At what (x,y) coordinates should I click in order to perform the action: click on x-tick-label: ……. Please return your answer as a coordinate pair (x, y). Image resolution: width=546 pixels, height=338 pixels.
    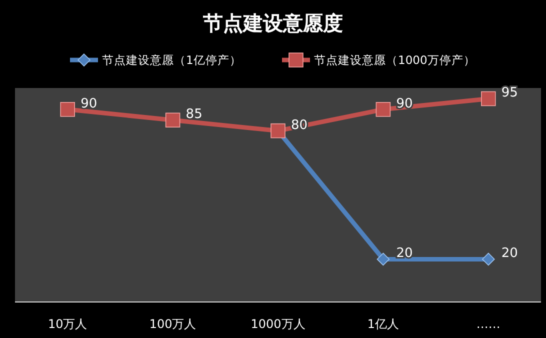
    Looking at the image, I should click on (488, 324).